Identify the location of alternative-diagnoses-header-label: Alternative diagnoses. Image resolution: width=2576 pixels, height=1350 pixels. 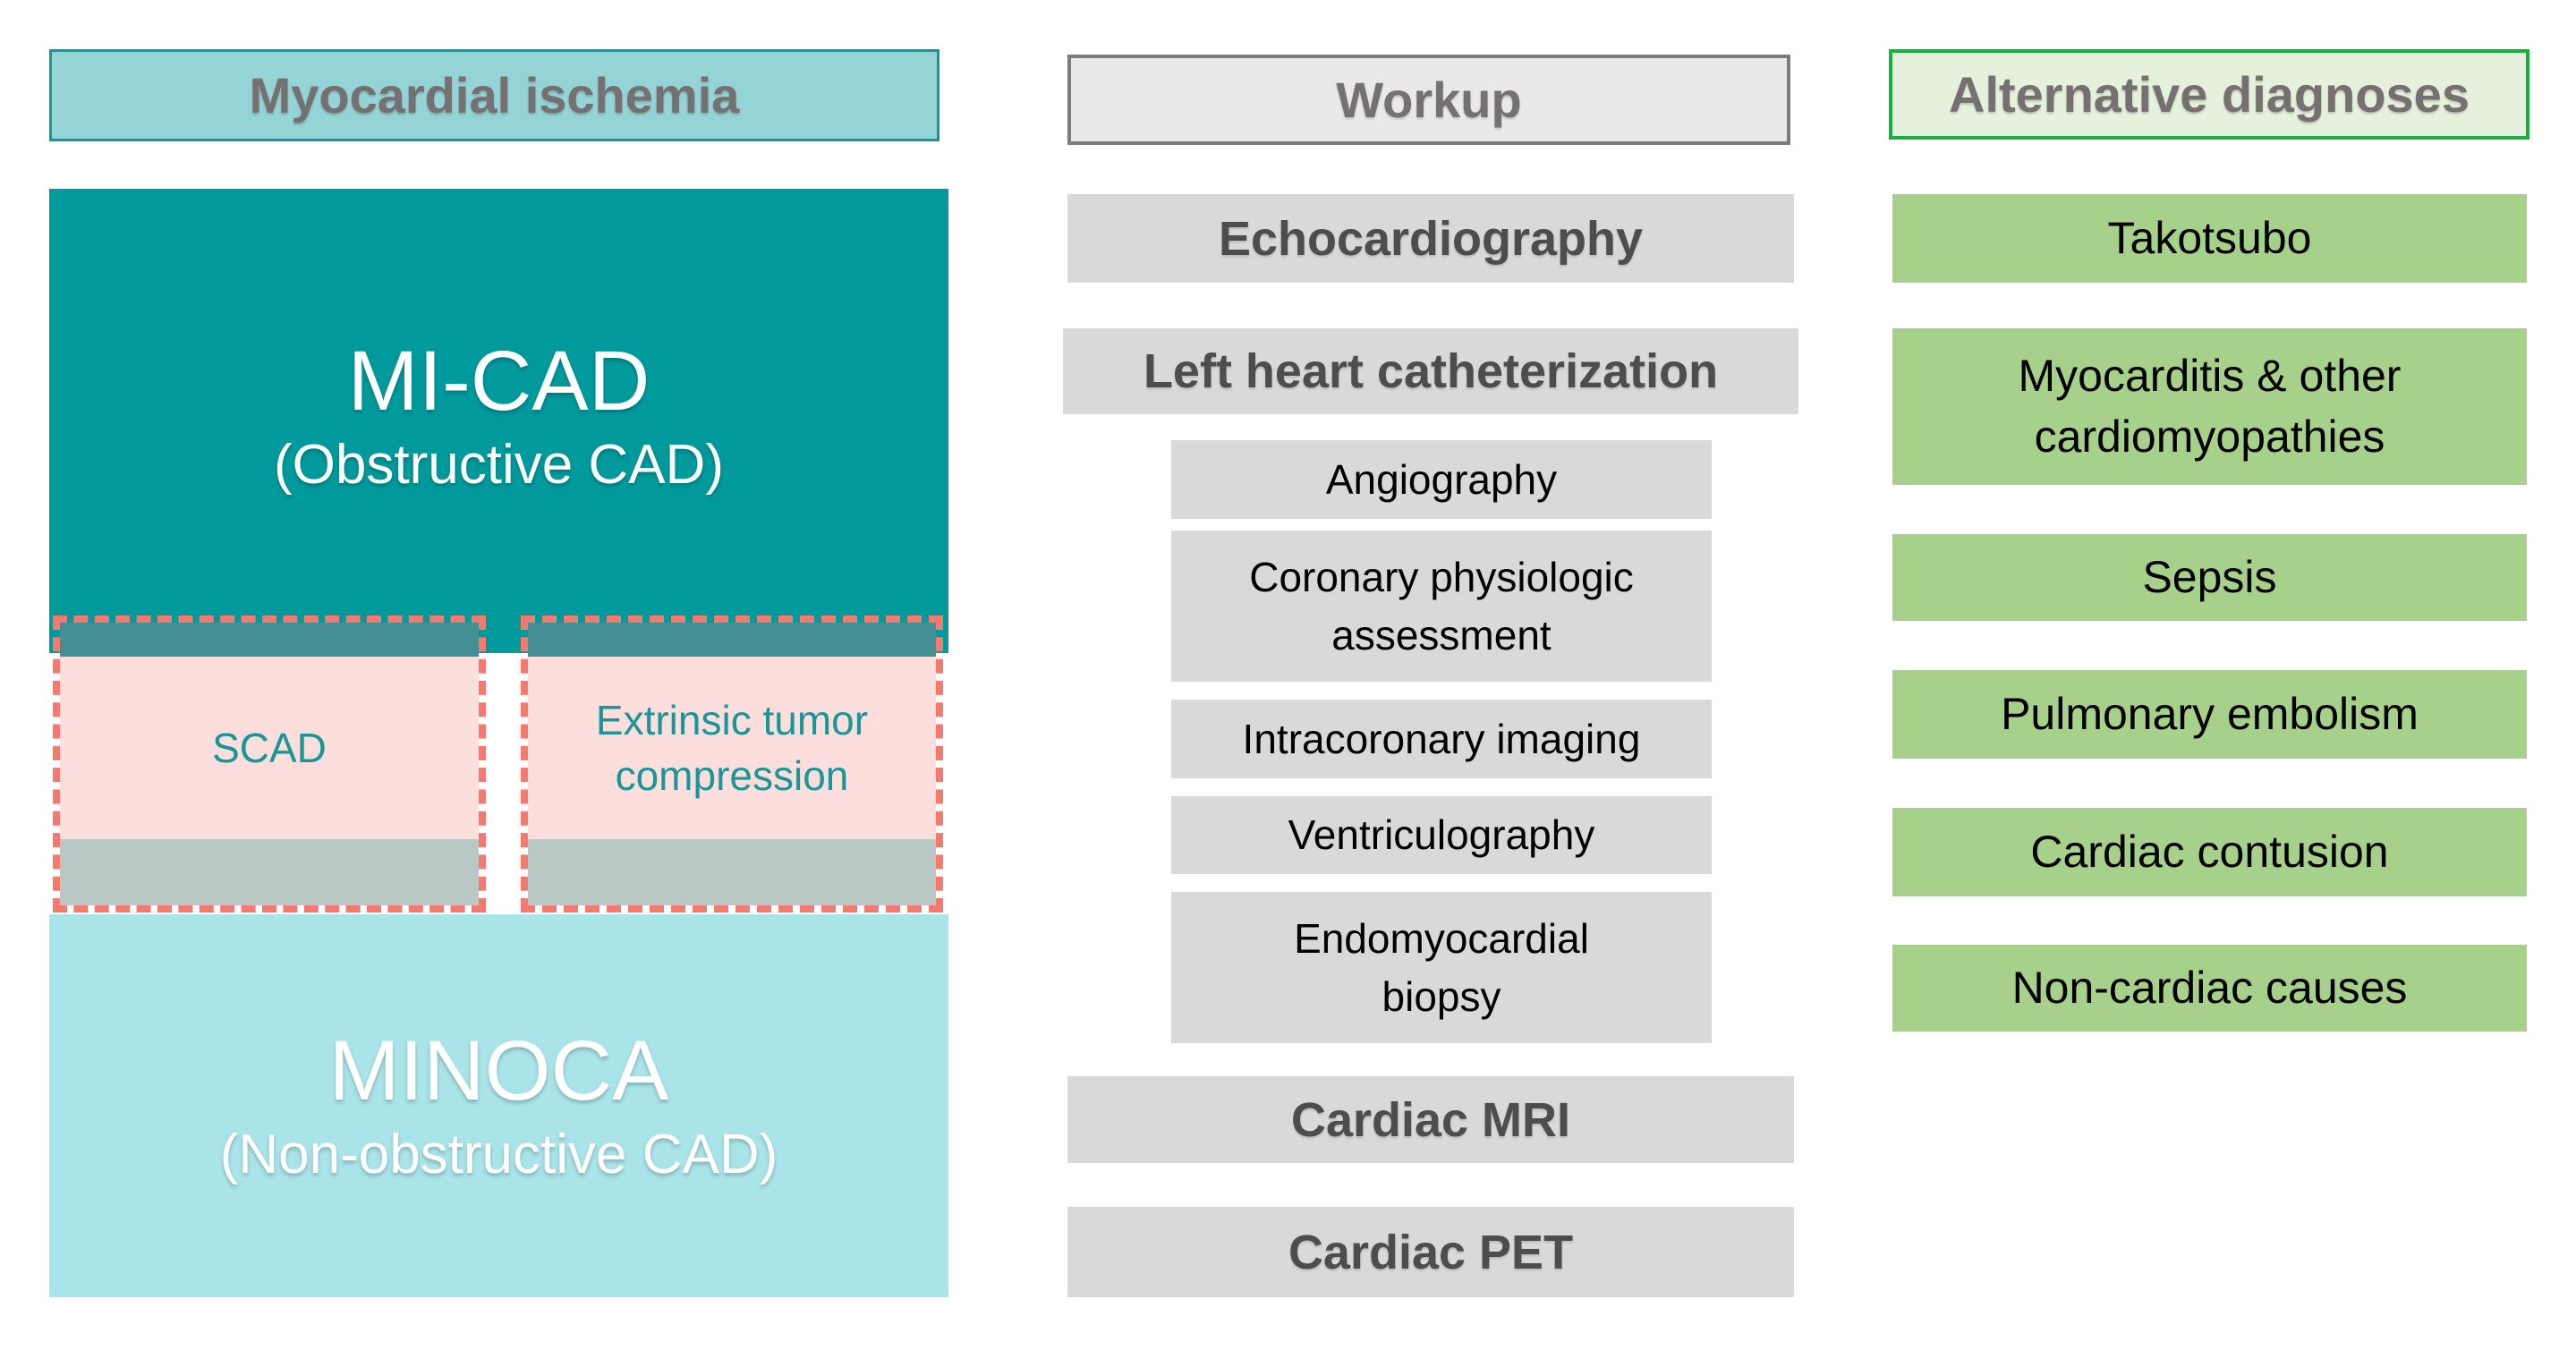
(2209, 94).